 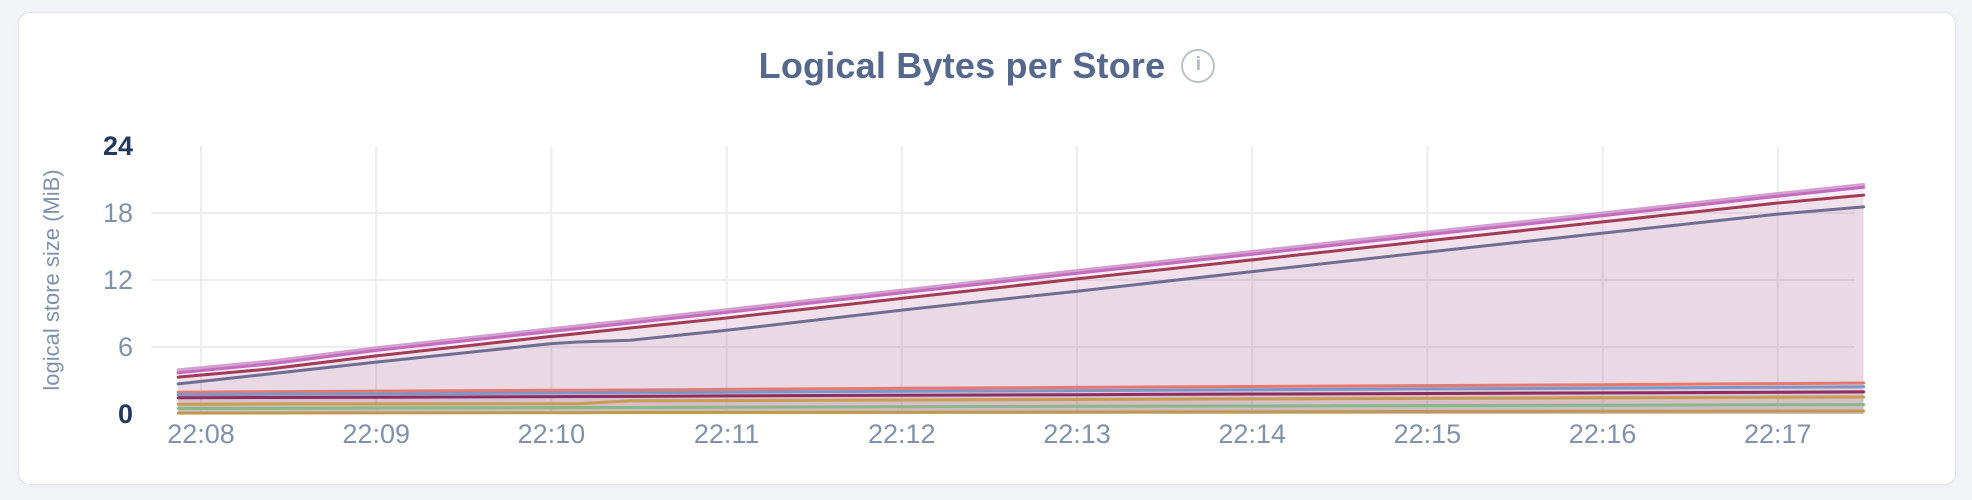 I want to click on chart-header: Logical Bytes per Store i, so click(x=987, y=66).